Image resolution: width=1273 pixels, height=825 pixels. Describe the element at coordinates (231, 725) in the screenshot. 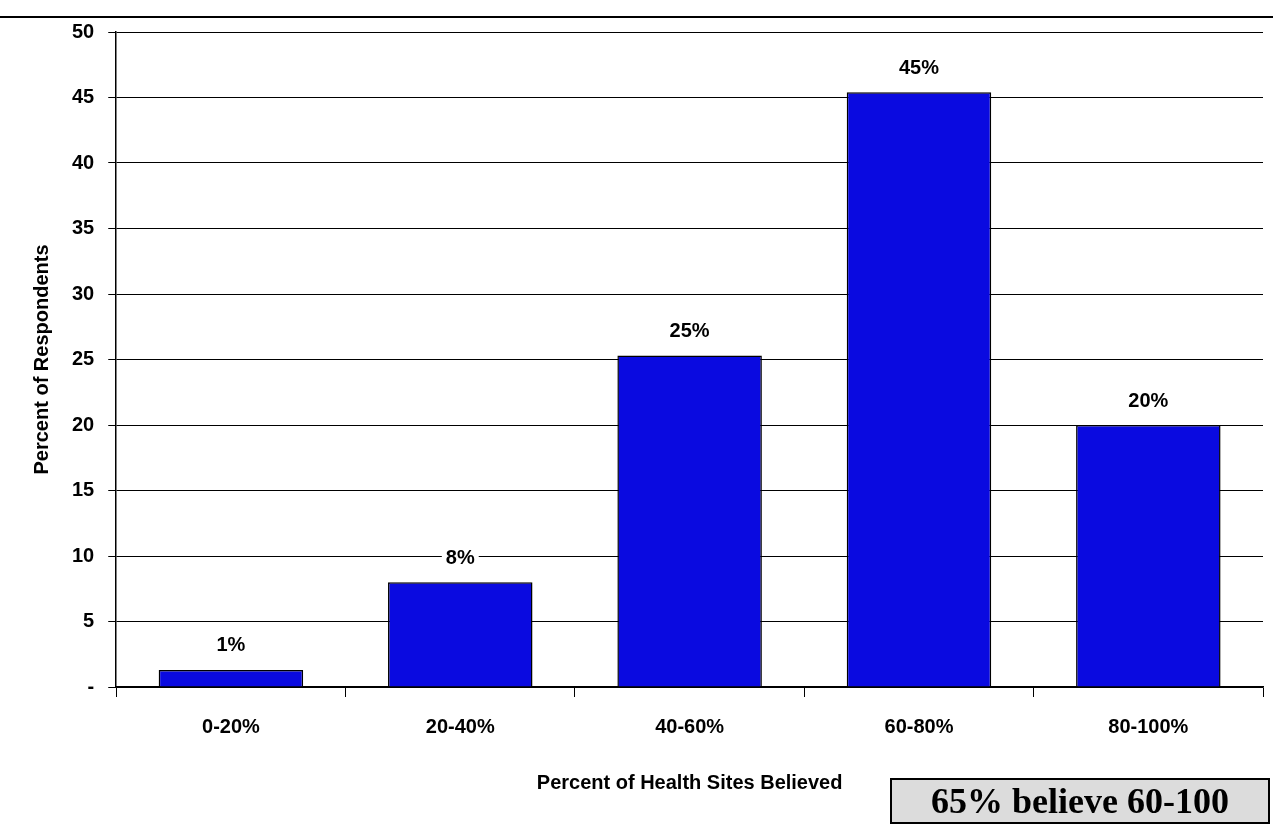

I see `x-tick-label: 0-20%` at that location.